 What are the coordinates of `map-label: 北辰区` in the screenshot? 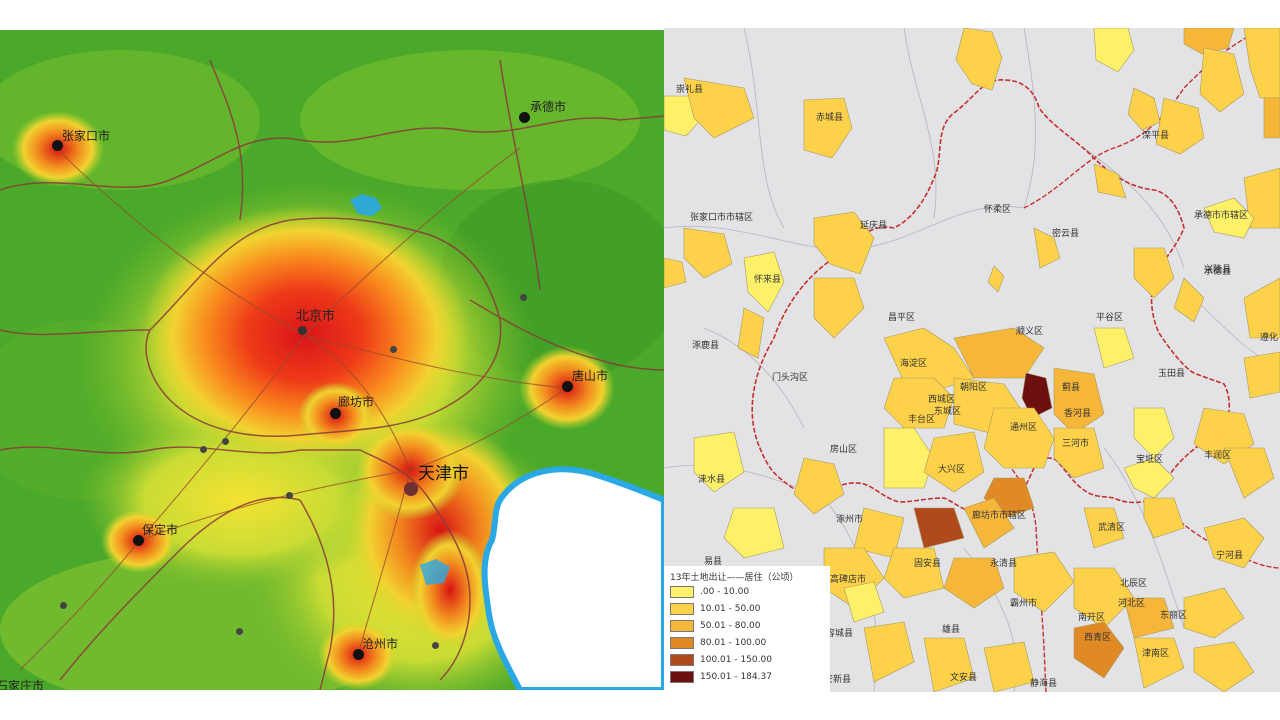 It's located at (1134, 584).